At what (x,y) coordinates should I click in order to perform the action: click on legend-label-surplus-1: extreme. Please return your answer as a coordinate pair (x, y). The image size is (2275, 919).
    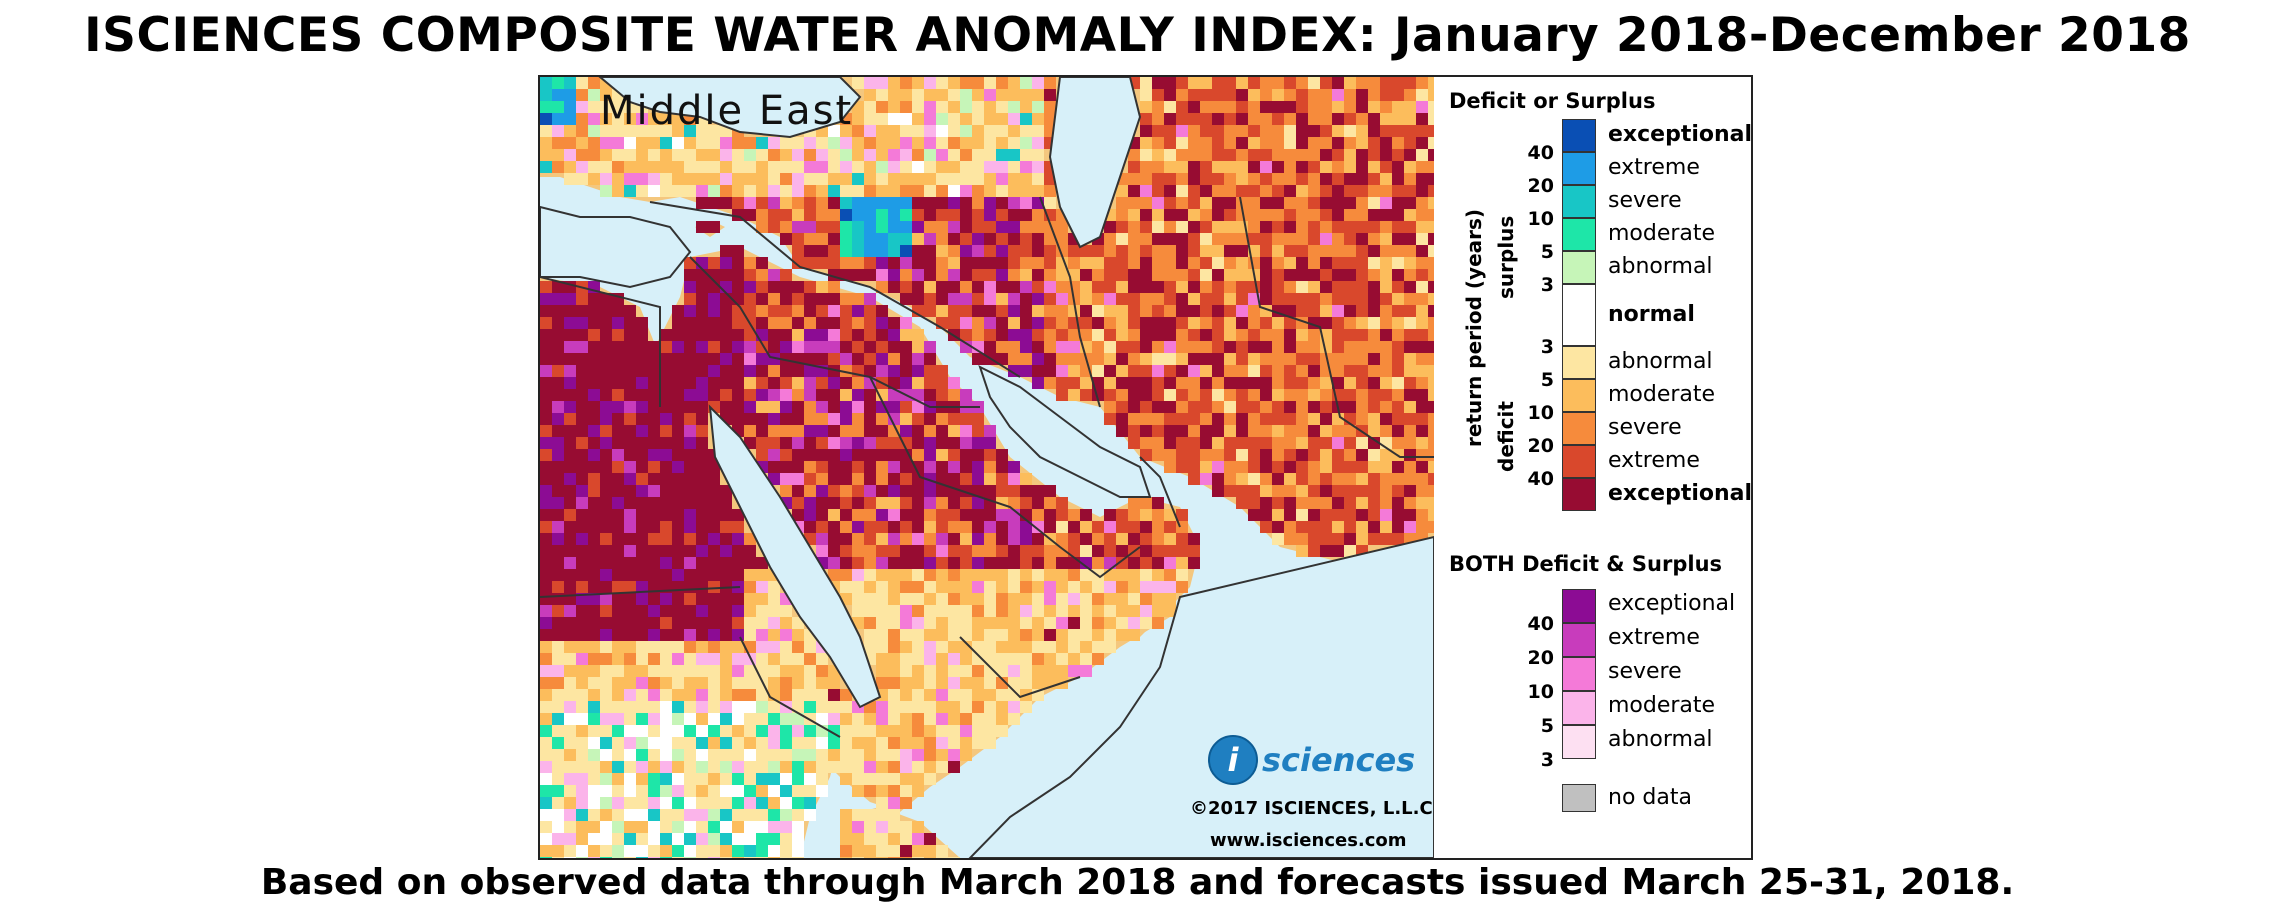
    Looking at the image, I should click on (1654, 167).